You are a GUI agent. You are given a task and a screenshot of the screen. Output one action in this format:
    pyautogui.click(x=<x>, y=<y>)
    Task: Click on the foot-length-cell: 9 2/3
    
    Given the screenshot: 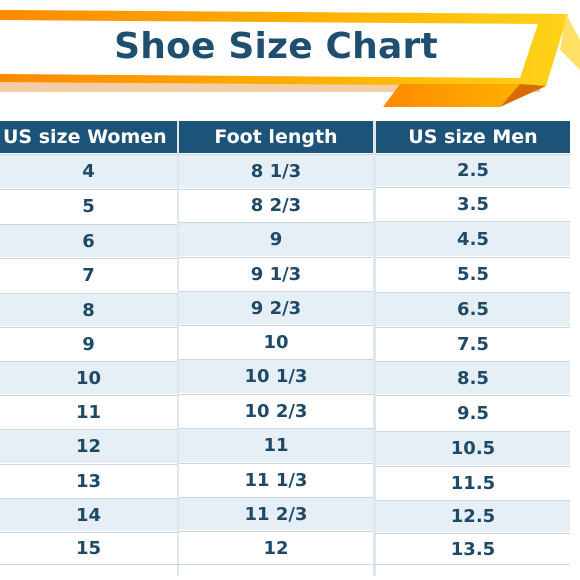 What is the action you would take?
    pyautogui.click(x=276, y=307)
    